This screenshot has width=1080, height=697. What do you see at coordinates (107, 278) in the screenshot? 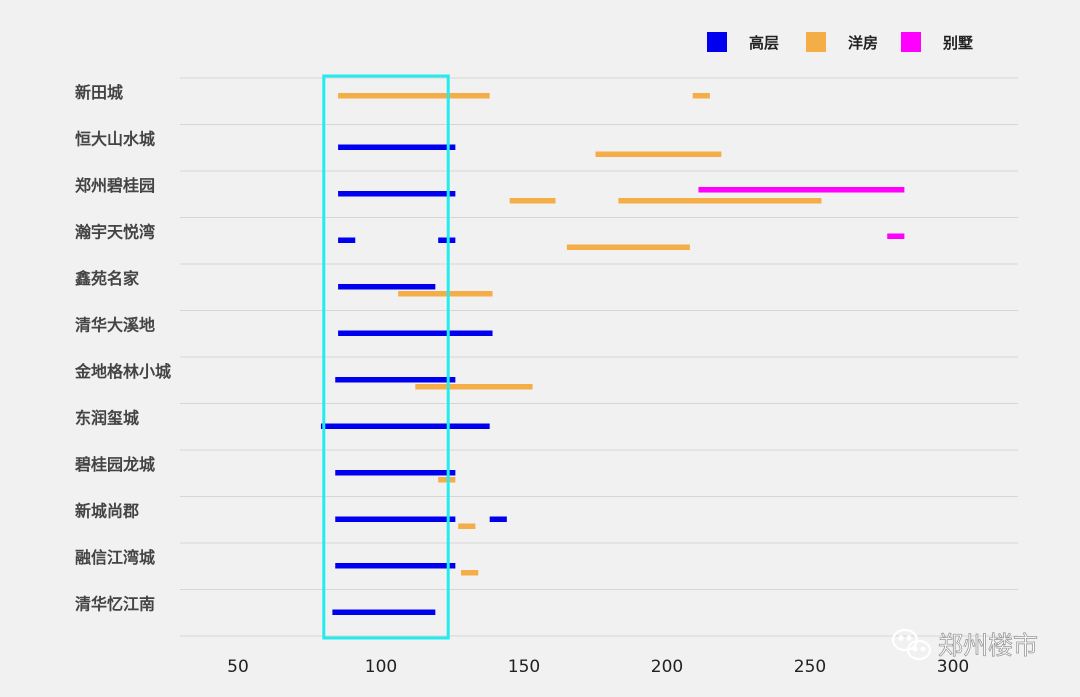
I see `category-label: 鑫苑名家` at bounding box center [107, 278].